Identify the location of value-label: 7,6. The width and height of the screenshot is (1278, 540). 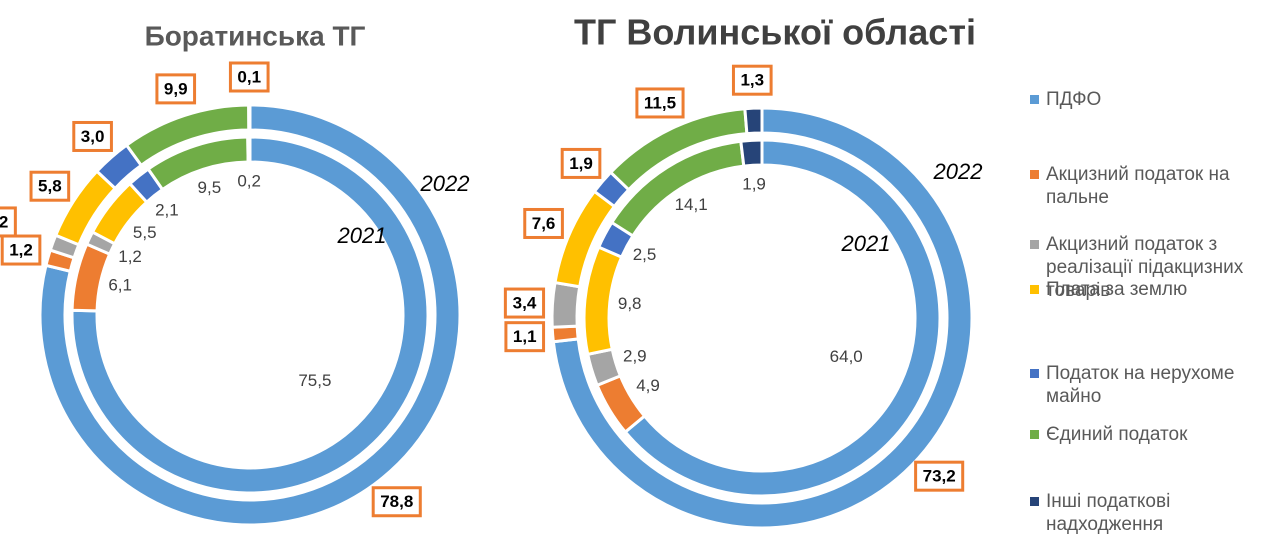
(544, 223).